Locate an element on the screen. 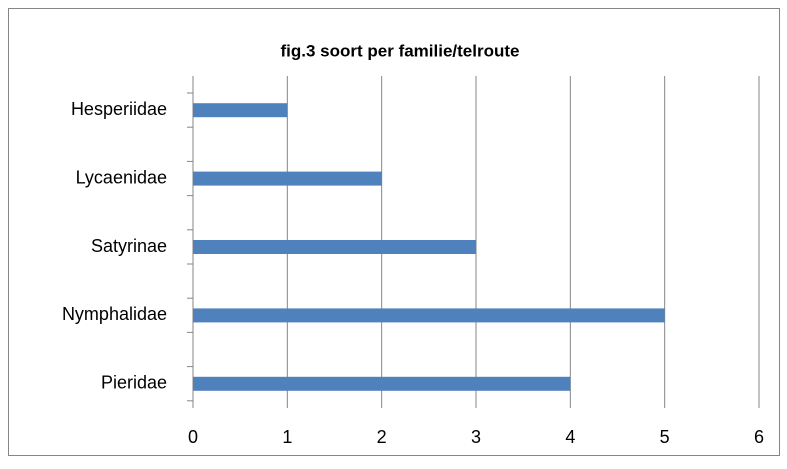 This screenshot has height=469, width=787. y-tick-label: Satyrinae is located at coordinates (129, 246).